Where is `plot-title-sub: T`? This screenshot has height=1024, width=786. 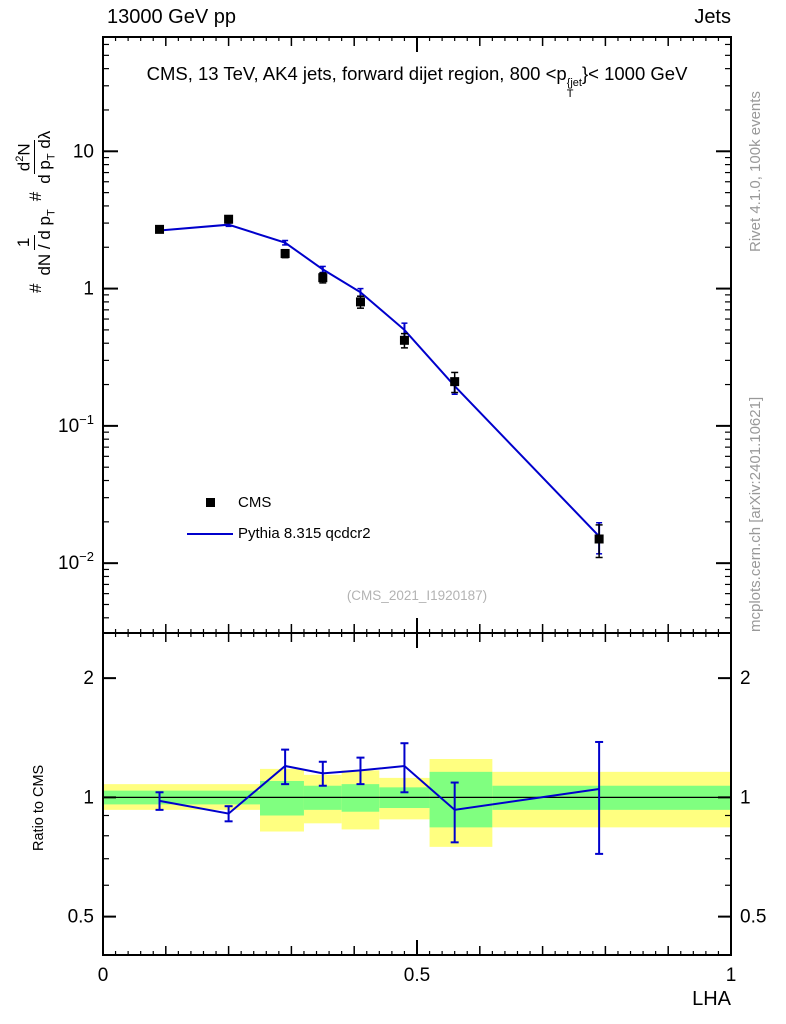
plot-title-sub: T is located at coordinates (570, 94).